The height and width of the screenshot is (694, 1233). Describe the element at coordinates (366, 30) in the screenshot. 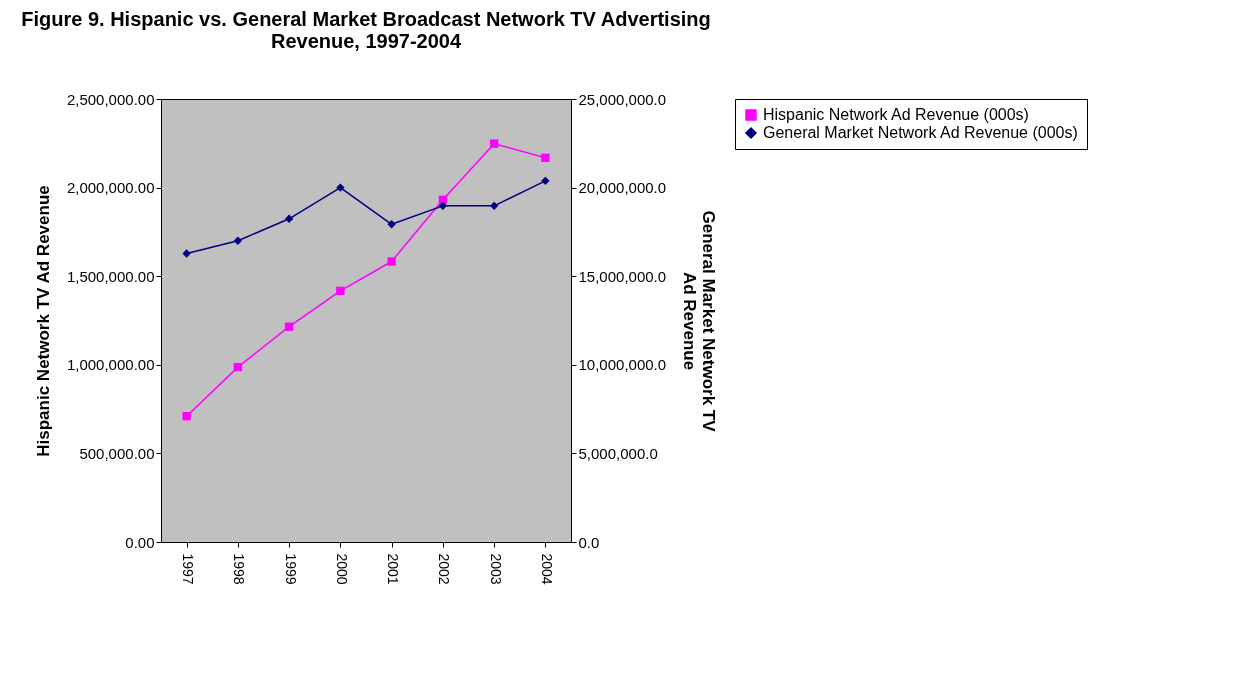

I see `chart-title: Figure 9. Hispanic vs. General Market Broadcast Network TV Advertising Revenue, 1997-2004` at that location.